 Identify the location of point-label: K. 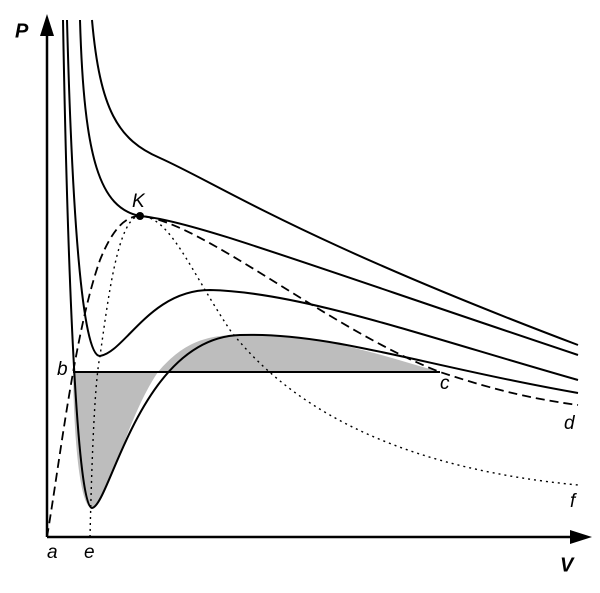
(139, 201).